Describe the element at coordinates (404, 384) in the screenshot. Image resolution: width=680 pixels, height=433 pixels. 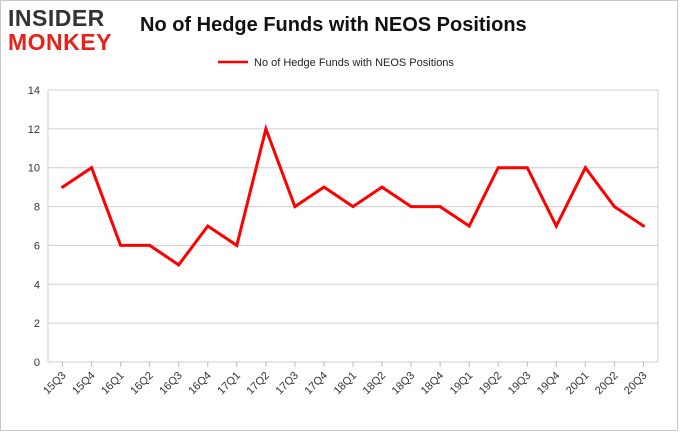
I see `x-tick-label: 18Q3` at that location.